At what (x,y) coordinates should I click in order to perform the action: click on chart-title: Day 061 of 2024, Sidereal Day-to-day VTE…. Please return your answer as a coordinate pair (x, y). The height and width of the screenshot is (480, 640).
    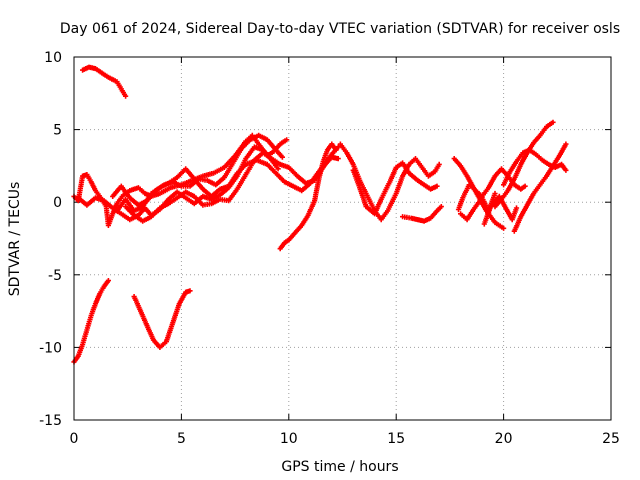
    Looking at the image, I should click on (340, 29).